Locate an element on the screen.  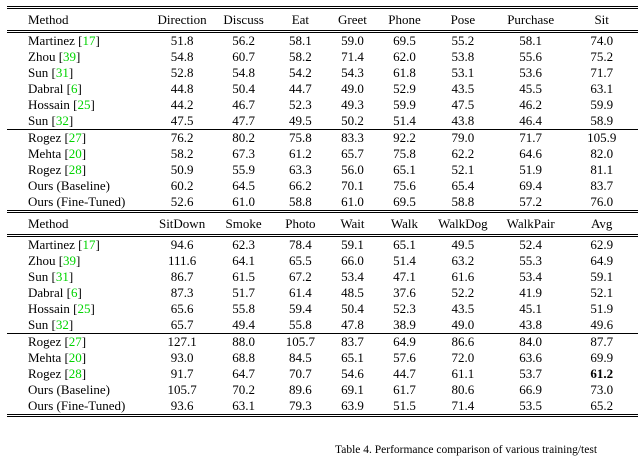
value-cell: 49.5 is located at coordinates (463, 244).